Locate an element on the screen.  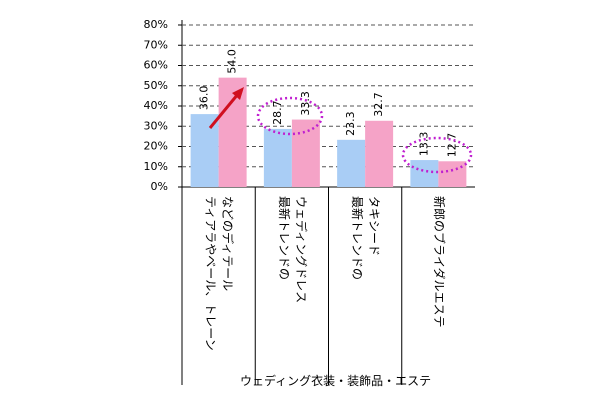
x-tick-label: 新郎のブライダルエステ is located at coordinates (438, 262).